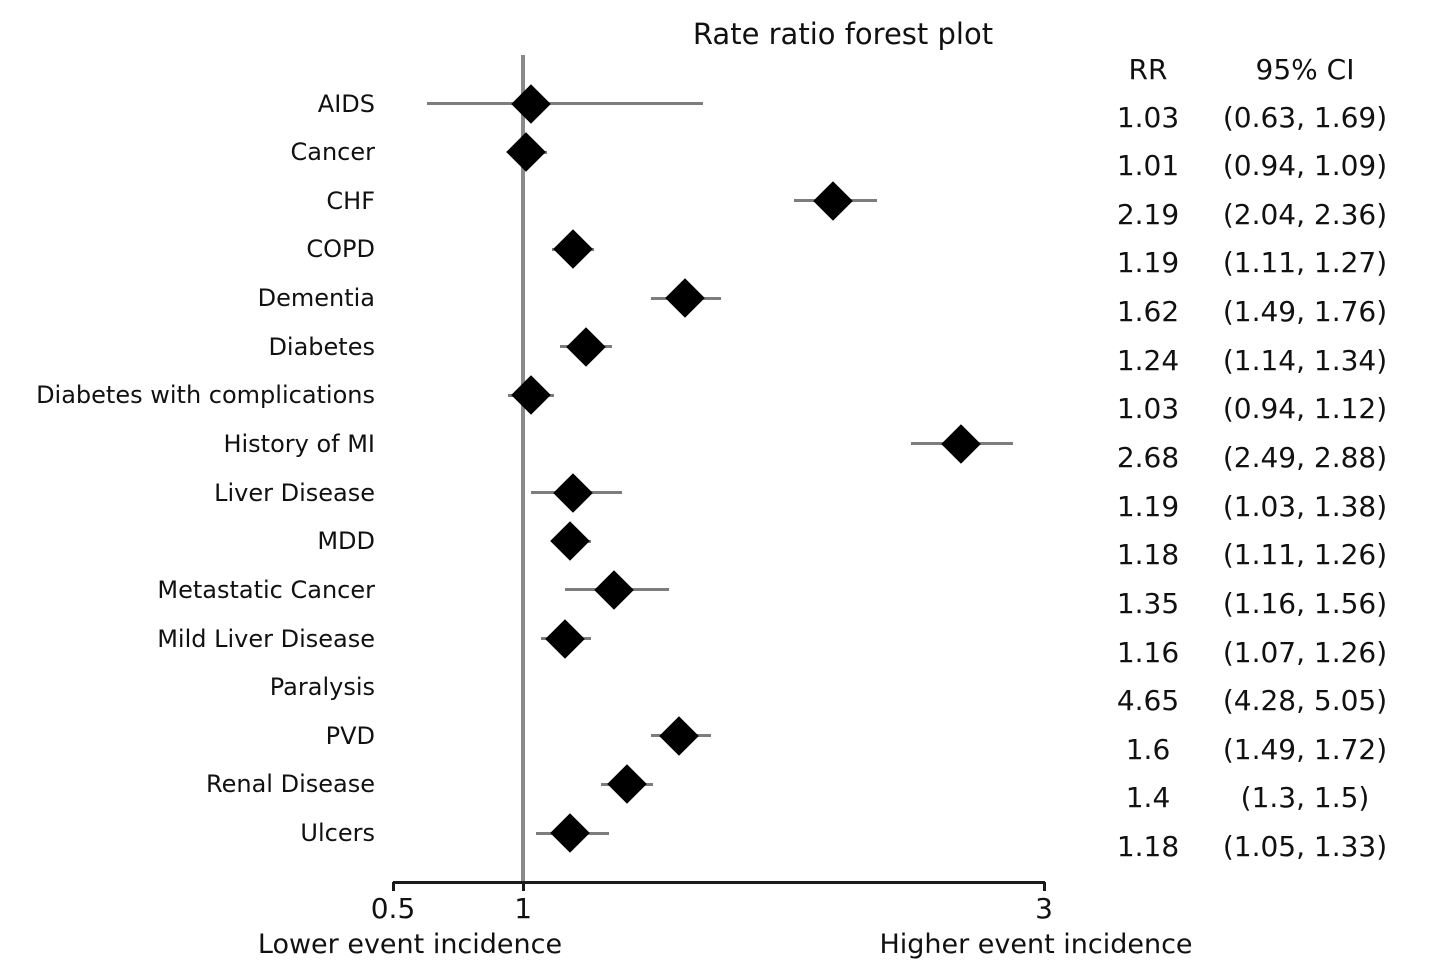 The width and height of the screenshot is (1429, 978). What do you see at coordinates (299, 443) in the screenshot?
I see `category-label: History of MI` at bounding box center [299, 443].